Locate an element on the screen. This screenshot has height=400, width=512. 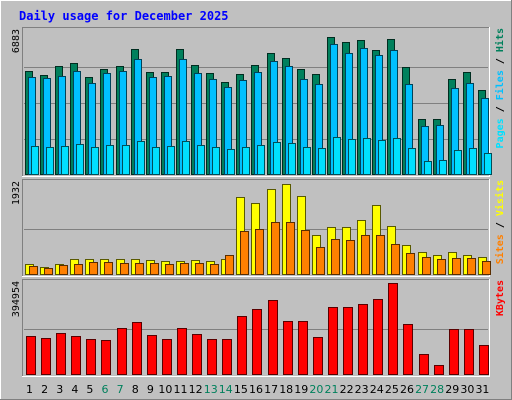
x-tick-label-day-19: 19 is located at coordinates (301, 389).